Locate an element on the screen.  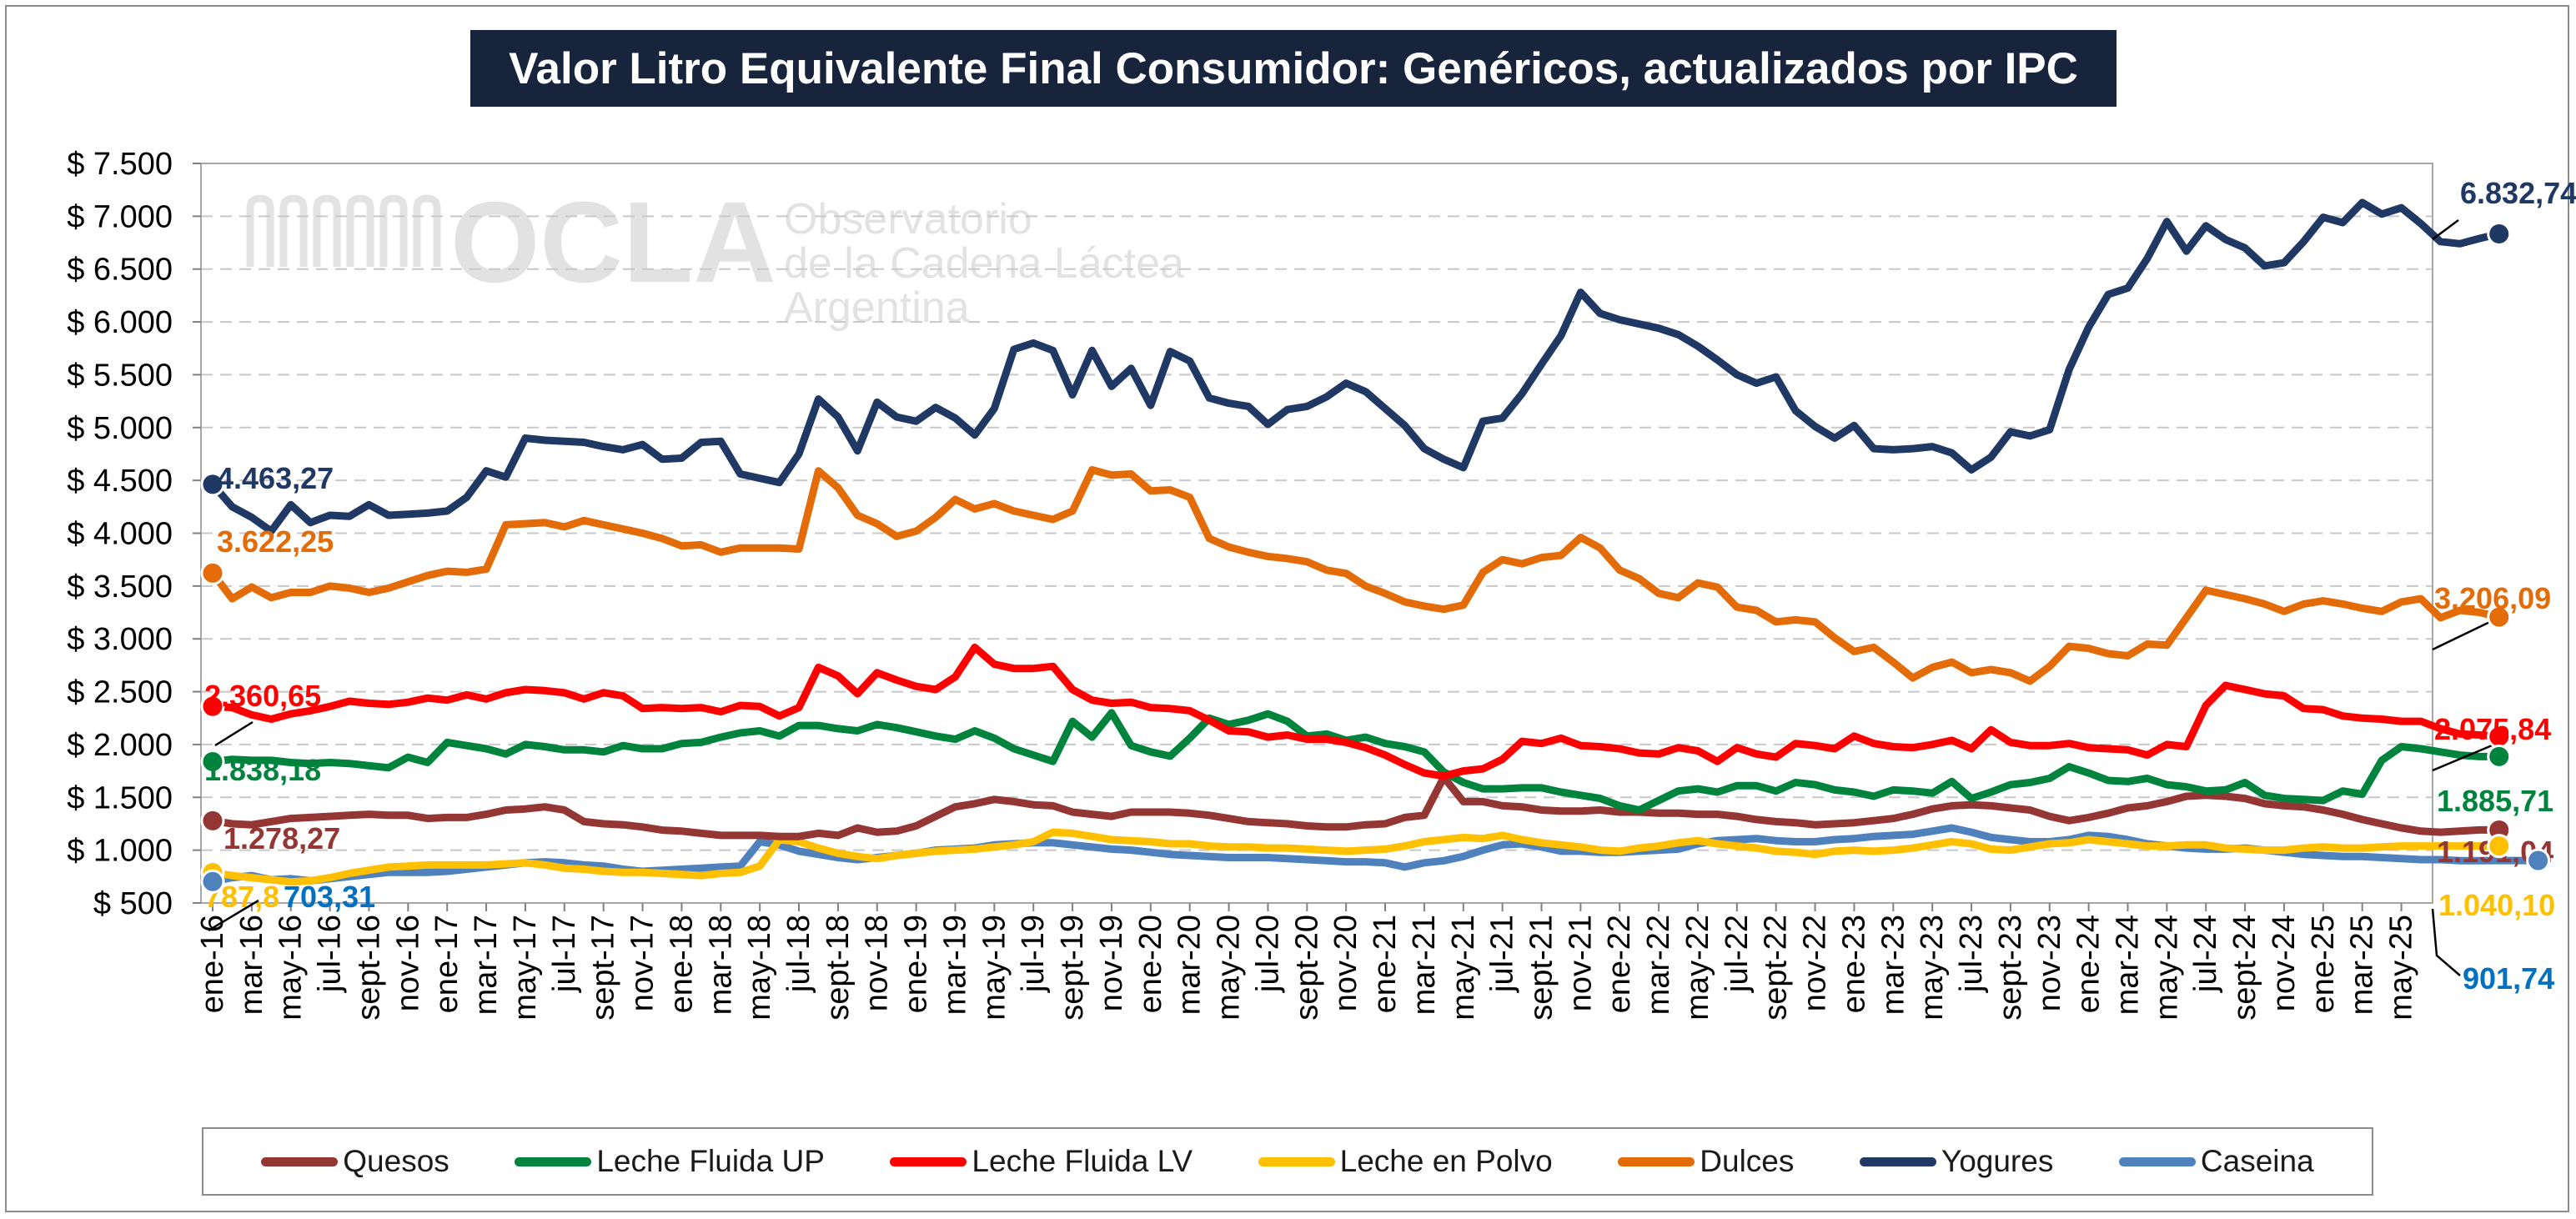
x-tick-label: mar-22 is located at coordinates (1658, 965).